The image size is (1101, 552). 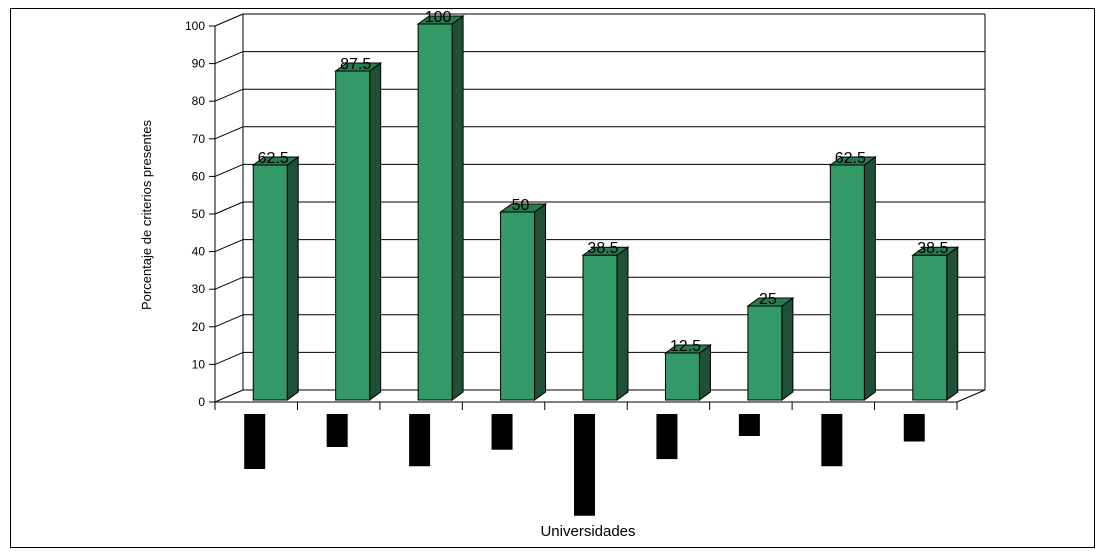 I want to click on data-label: 100, so click(x=438, y=17).